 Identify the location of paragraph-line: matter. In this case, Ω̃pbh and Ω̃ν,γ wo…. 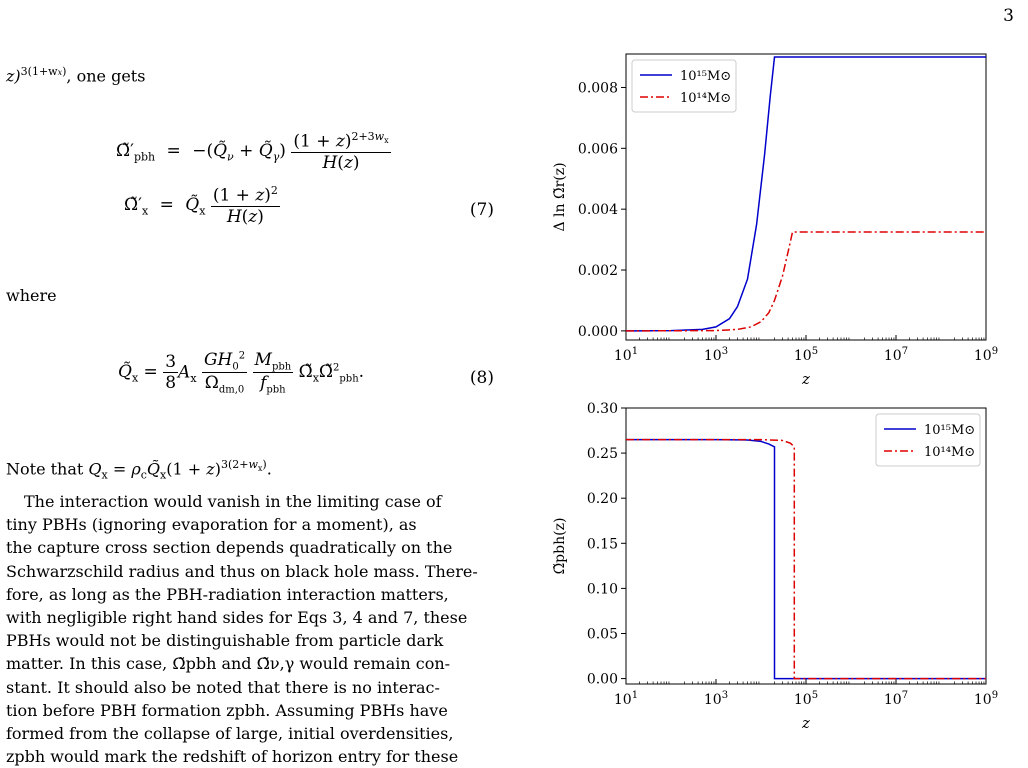
(228, 664).